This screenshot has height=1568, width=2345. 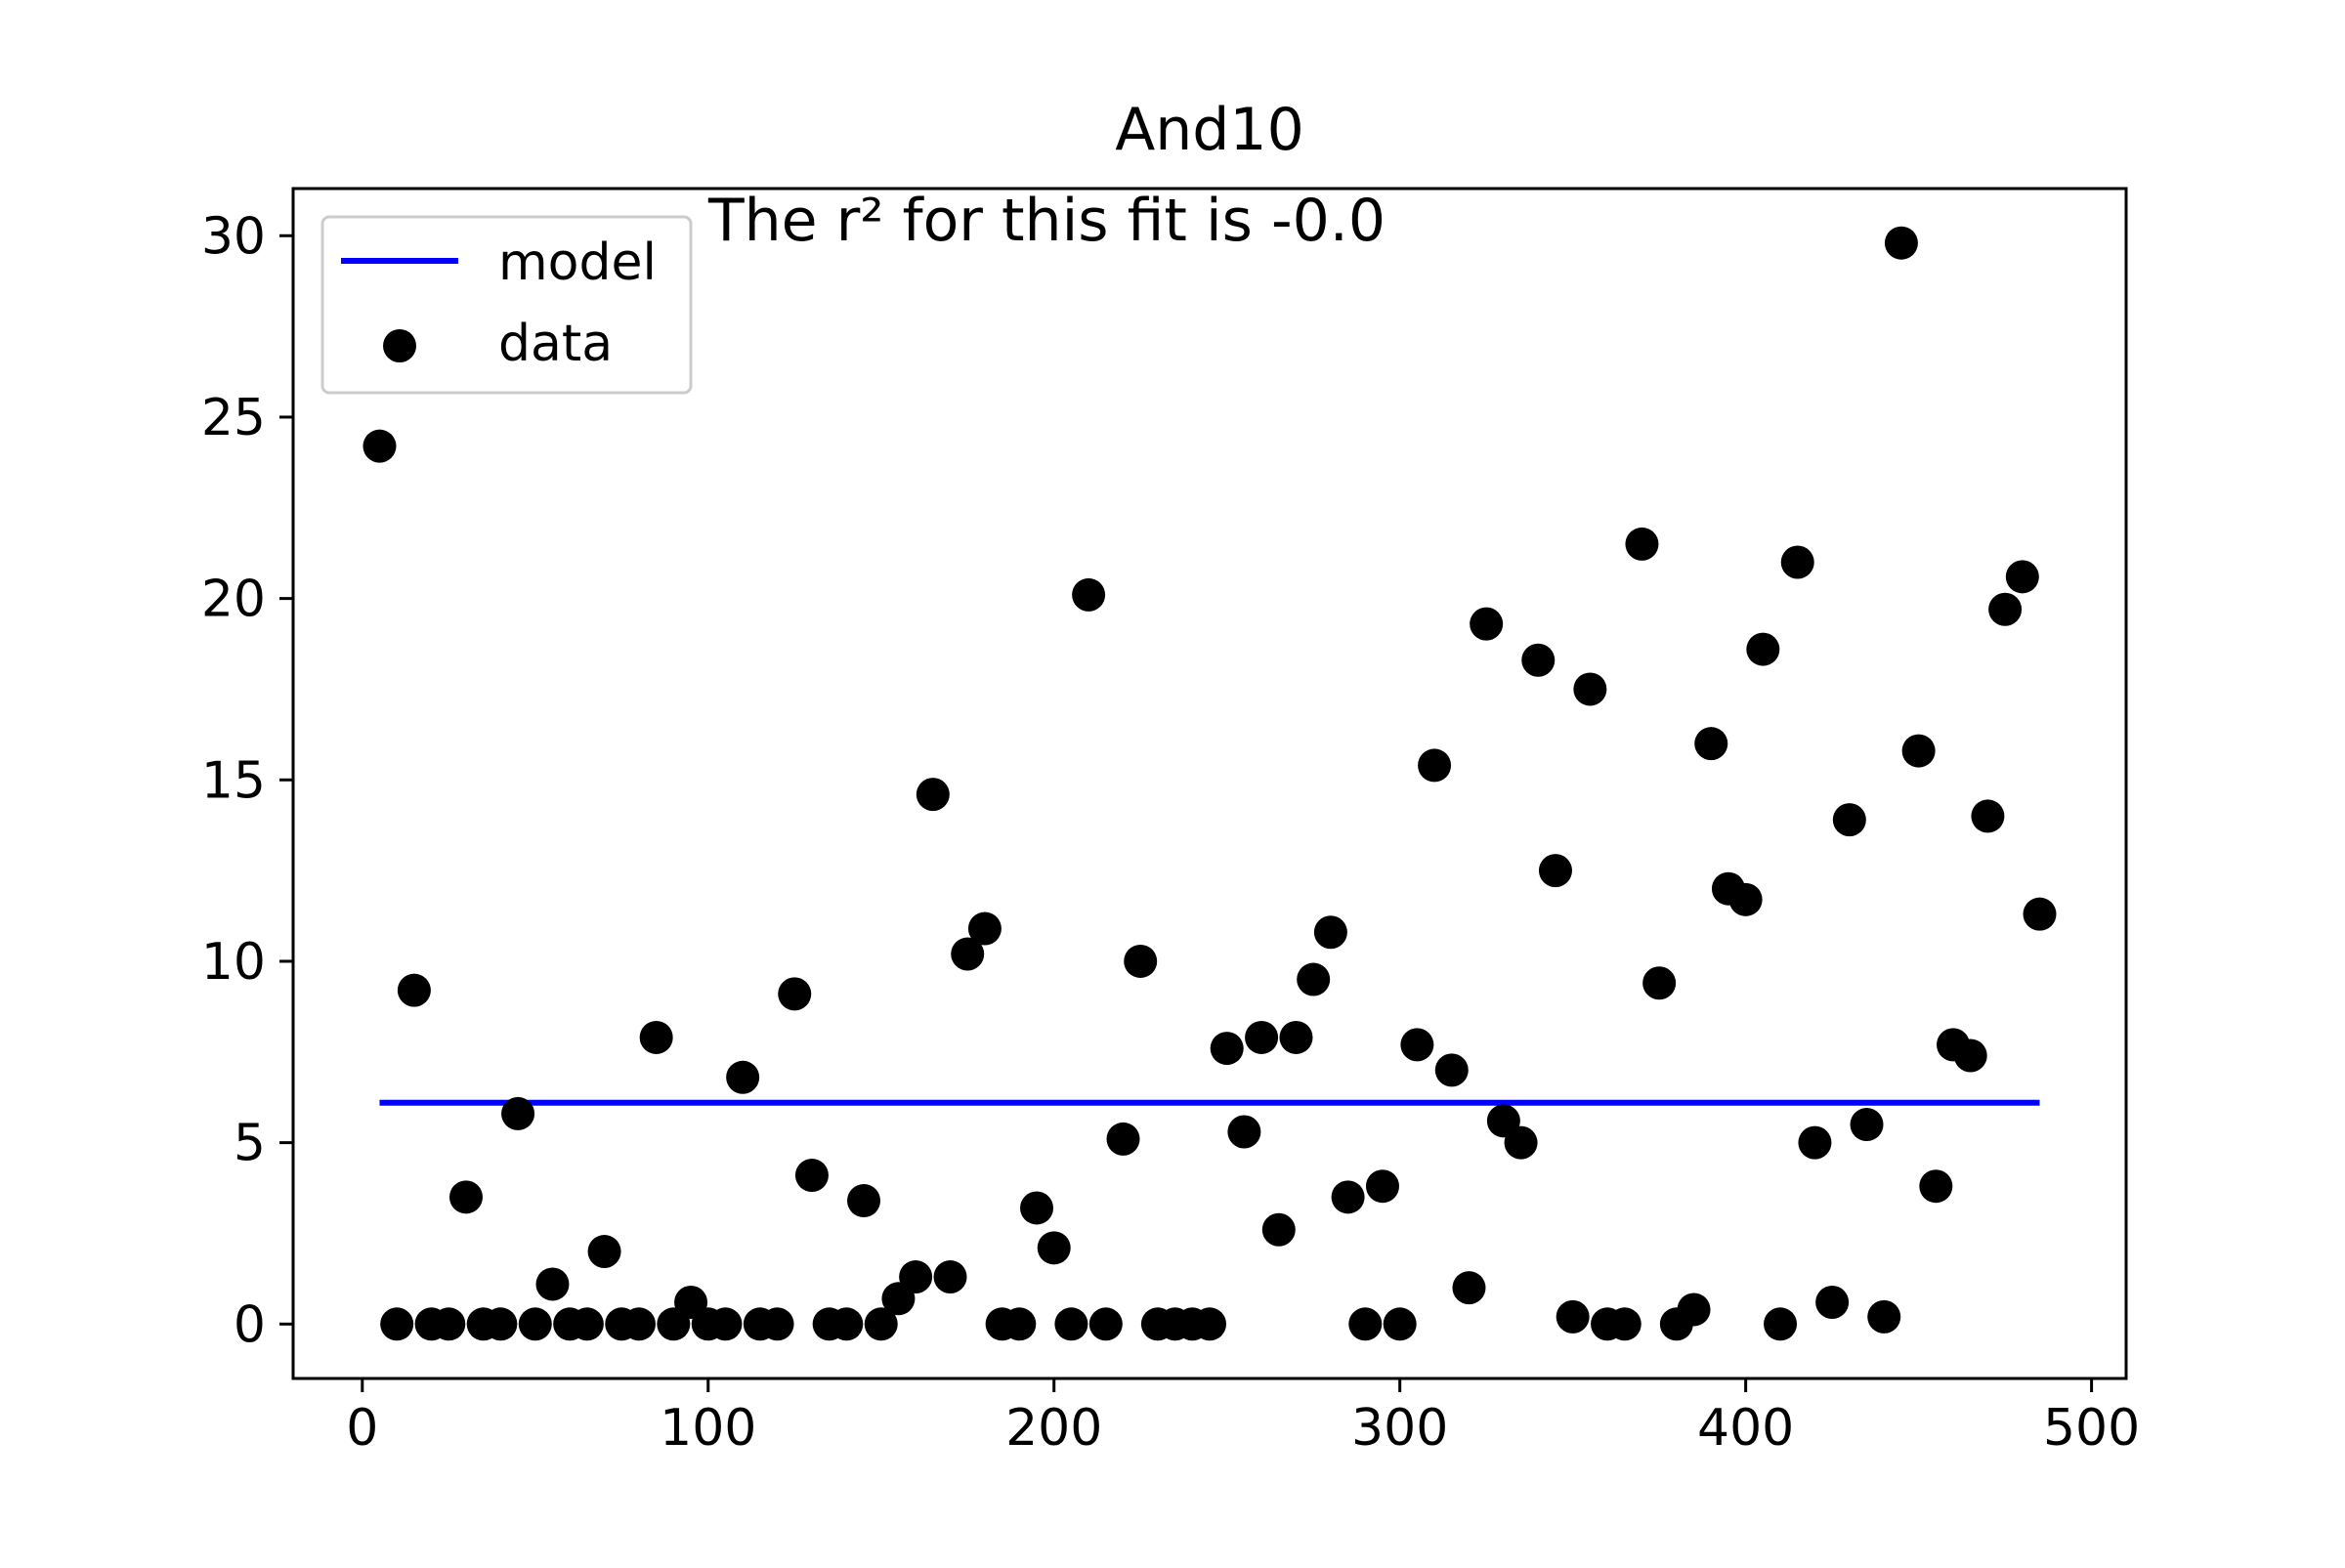 What do you see at coordinates (233, 962) in the screenshot?
I see `y-tick-label-10: 10` at bounding box center [233, 962].